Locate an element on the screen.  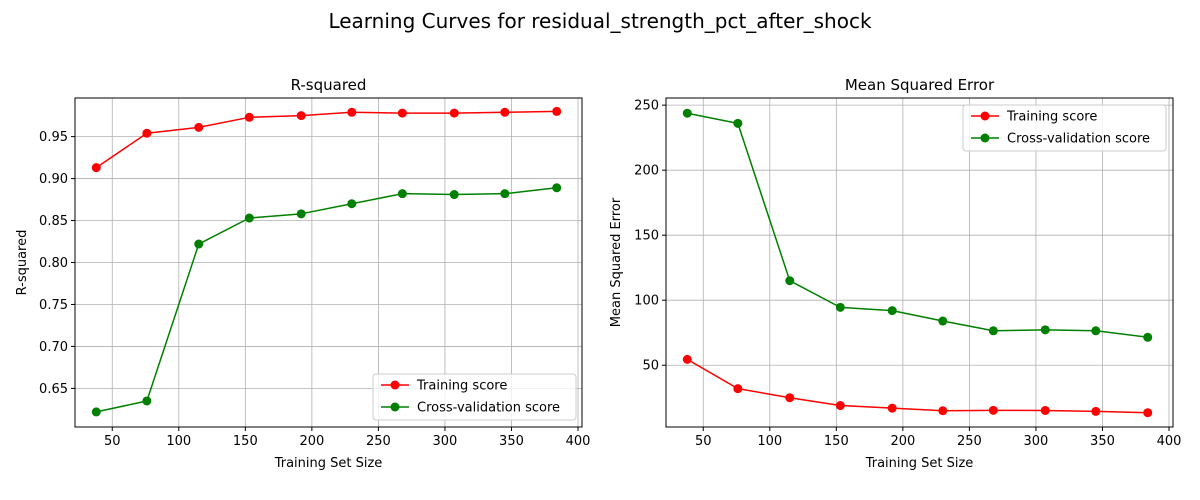
y-axis-label-mean-squared-error: Mean Squared Error is located at coordinates (616, 262).